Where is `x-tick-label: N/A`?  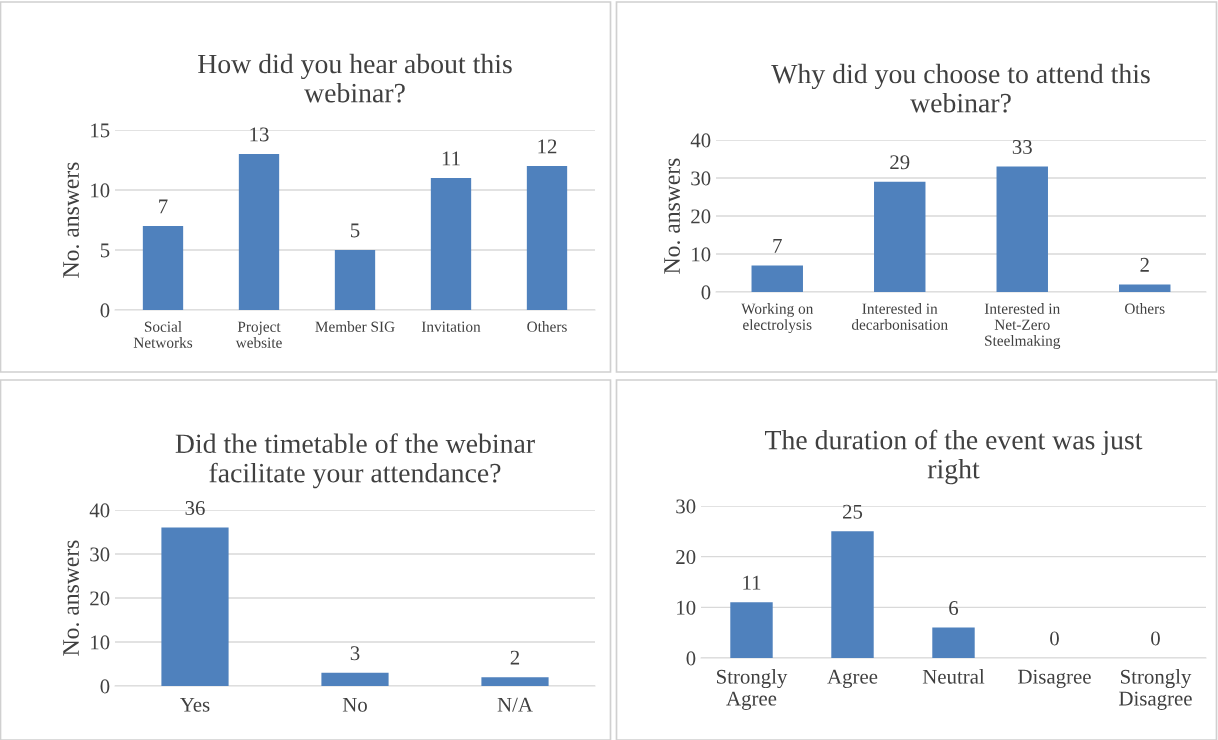
x-tick-label: N/A is located at coordinates (515, 704).